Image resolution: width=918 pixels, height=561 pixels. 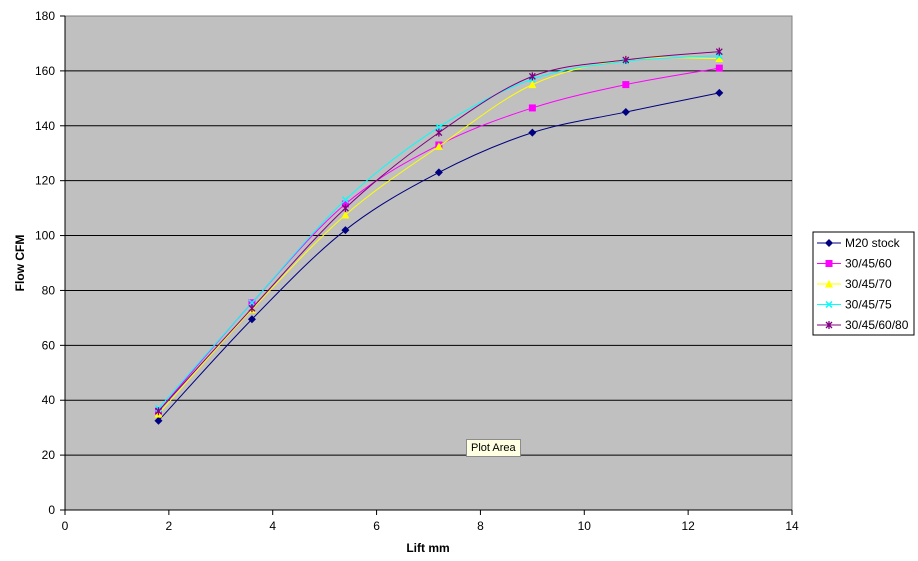 What do you see at coordinates (585, 526) in the screenshot?
I see `x-tick-label: 10` at bounding box center [585, 526].